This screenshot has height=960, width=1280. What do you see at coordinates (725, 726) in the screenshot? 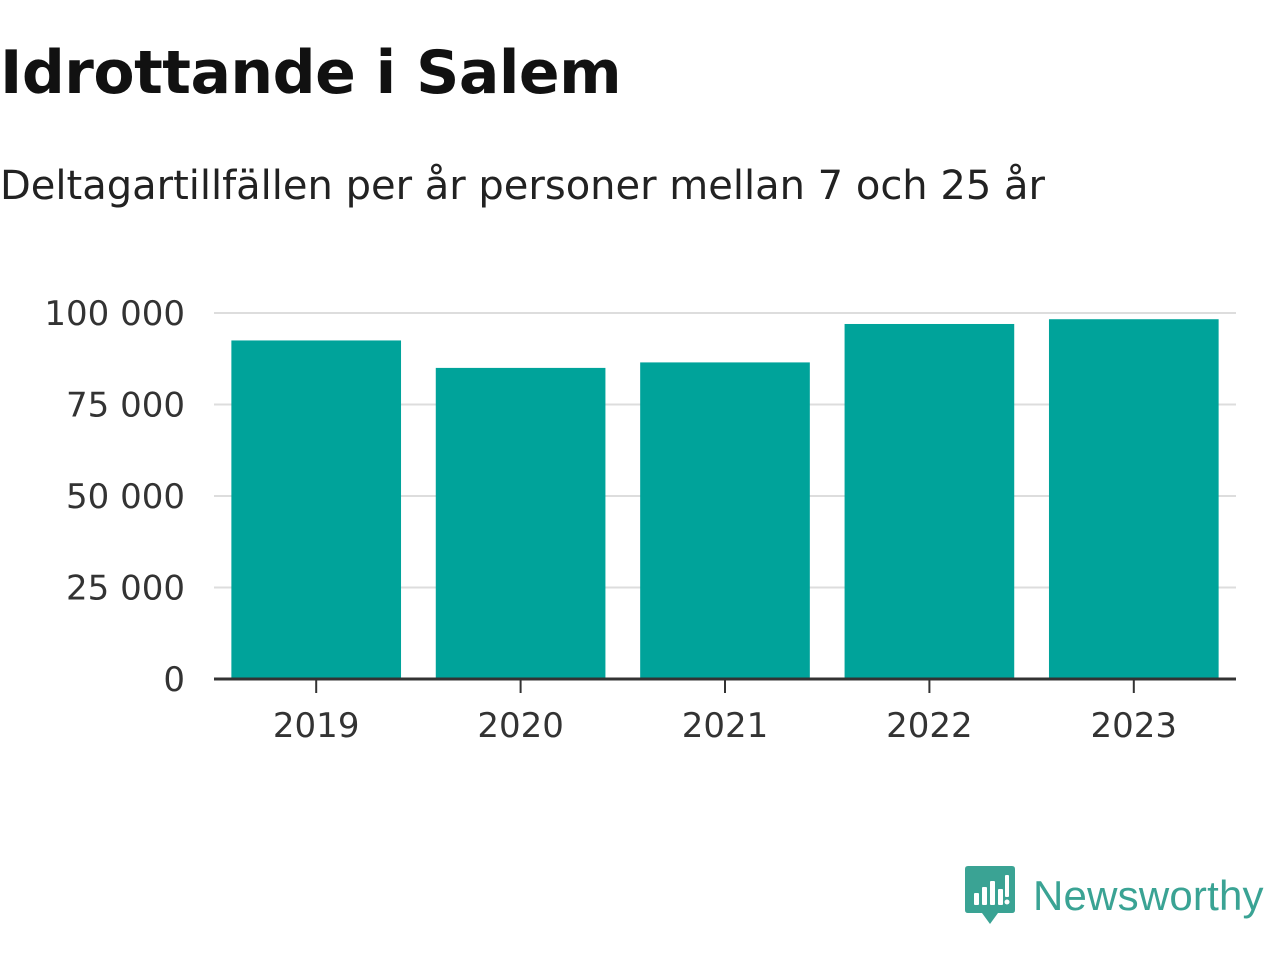
I see `x-tick-label: 2021` at bounding box center [725, 726].